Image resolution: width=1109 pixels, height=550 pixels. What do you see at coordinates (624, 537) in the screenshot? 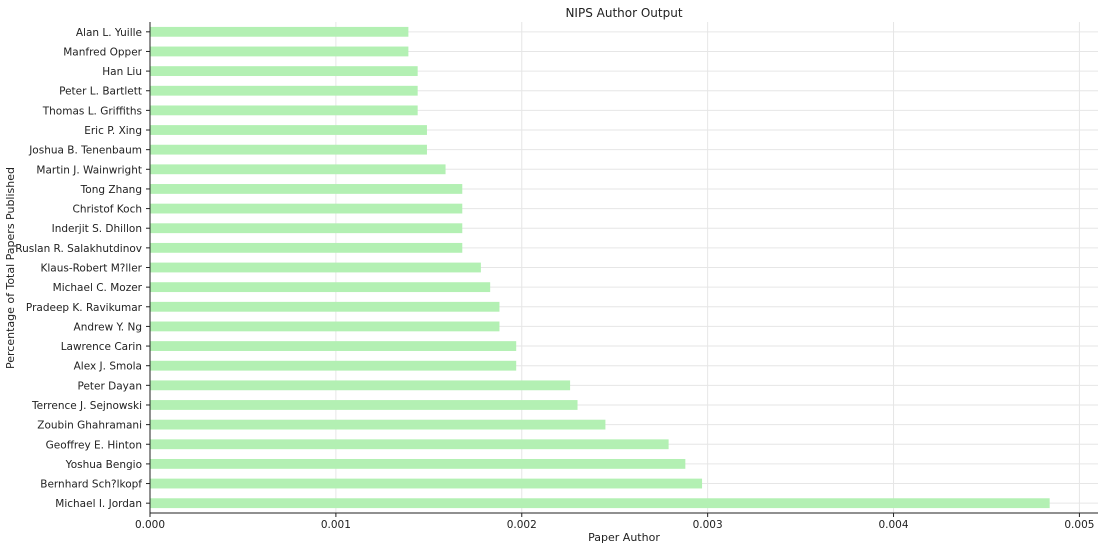
I see `x-axis-label: Paper Author` at bounding box center [624, 537].